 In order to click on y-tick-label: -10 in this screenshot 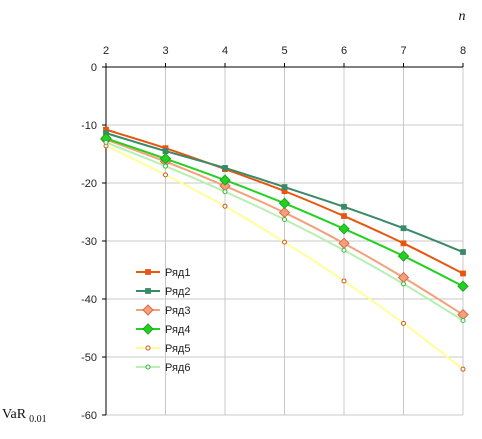, I will do `click(89, 126)`.